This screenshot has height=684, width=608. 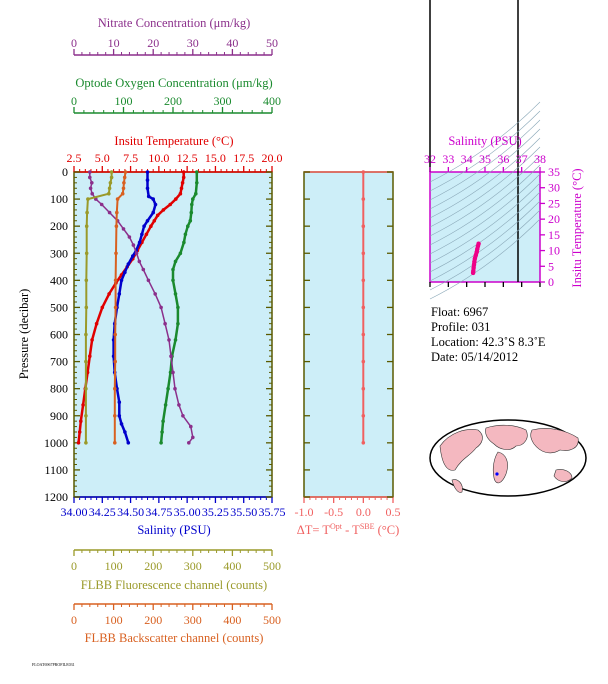 What do you see at coordinates (488, 342) in the screenshot?
I see `info-location: Location: 42.3˚S 8.3˚E` at bounding box center [488, 342].